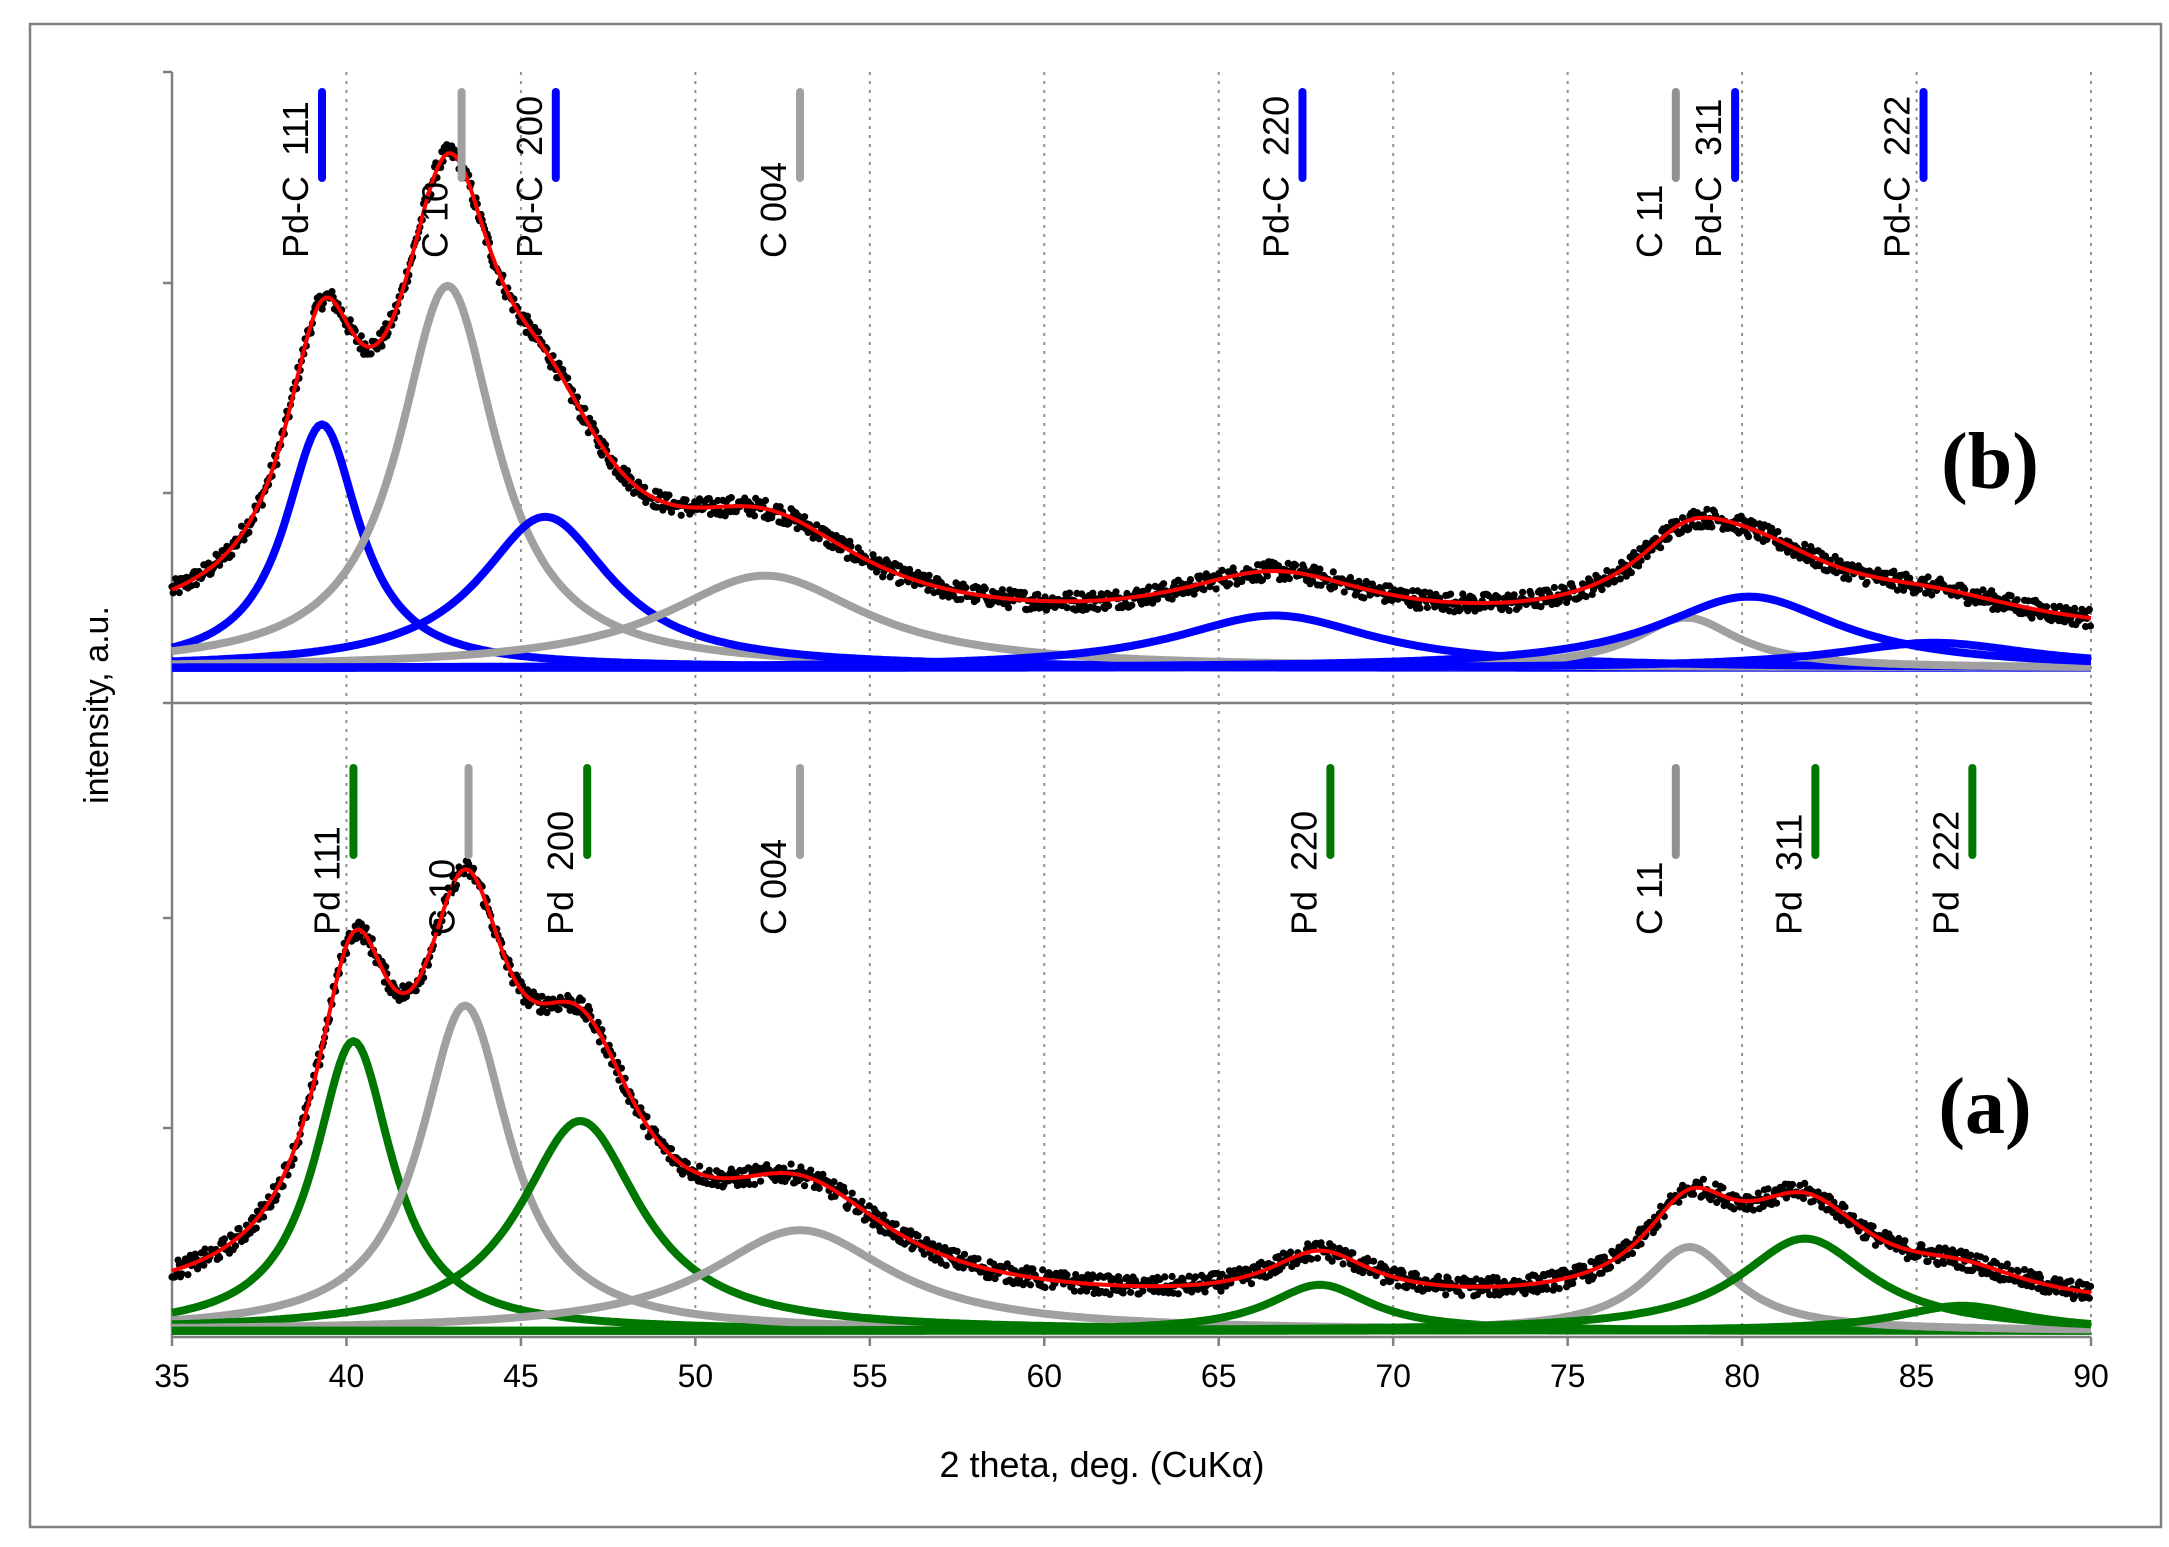  I want to click on x-tick-label-90: 90, so click(2091, 1376).